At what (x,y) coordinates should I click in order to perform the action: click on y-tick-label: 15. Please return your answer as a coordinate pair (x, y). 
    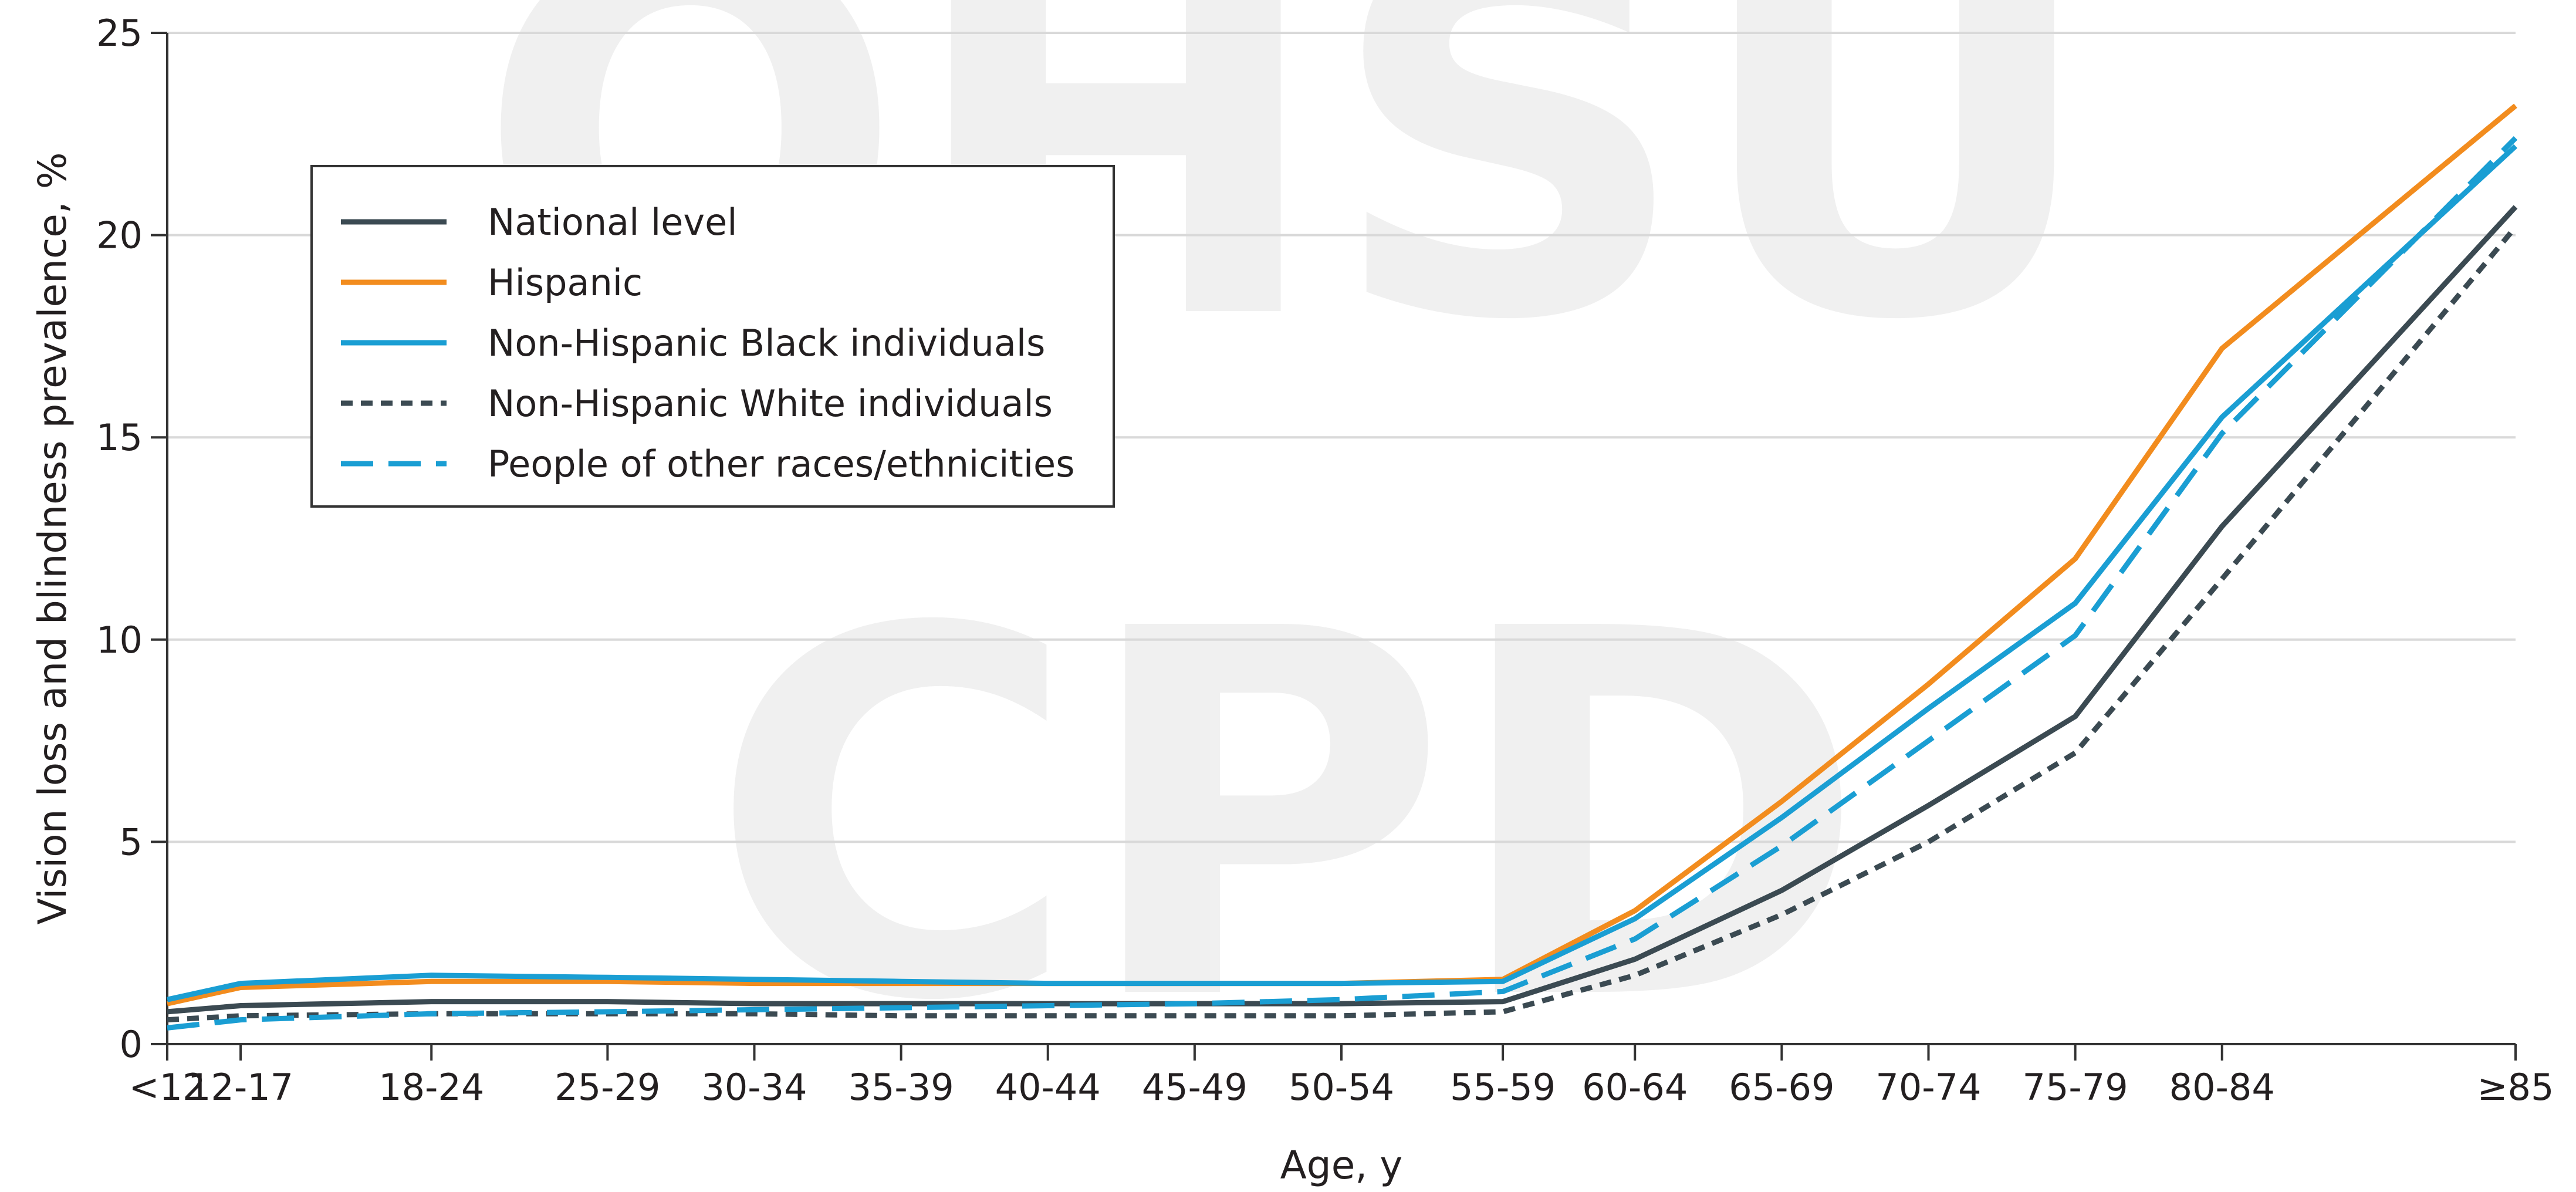
    Looking at the image, I should click on (119, 438).